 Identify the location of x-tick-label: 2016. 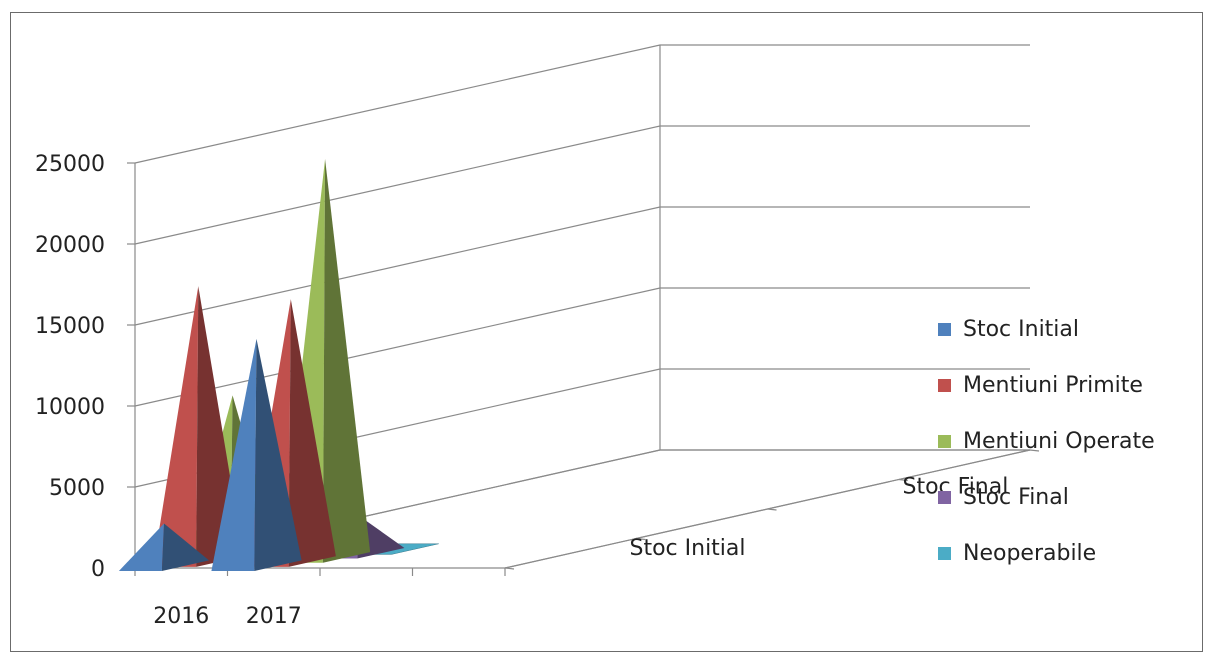
(181, 616).